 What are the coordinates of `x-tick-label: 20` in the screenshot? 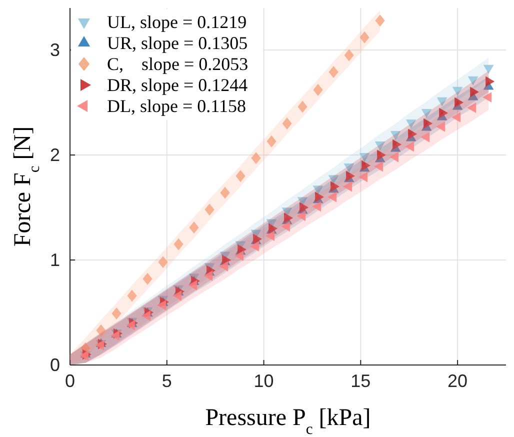 It's located at (458, 381).